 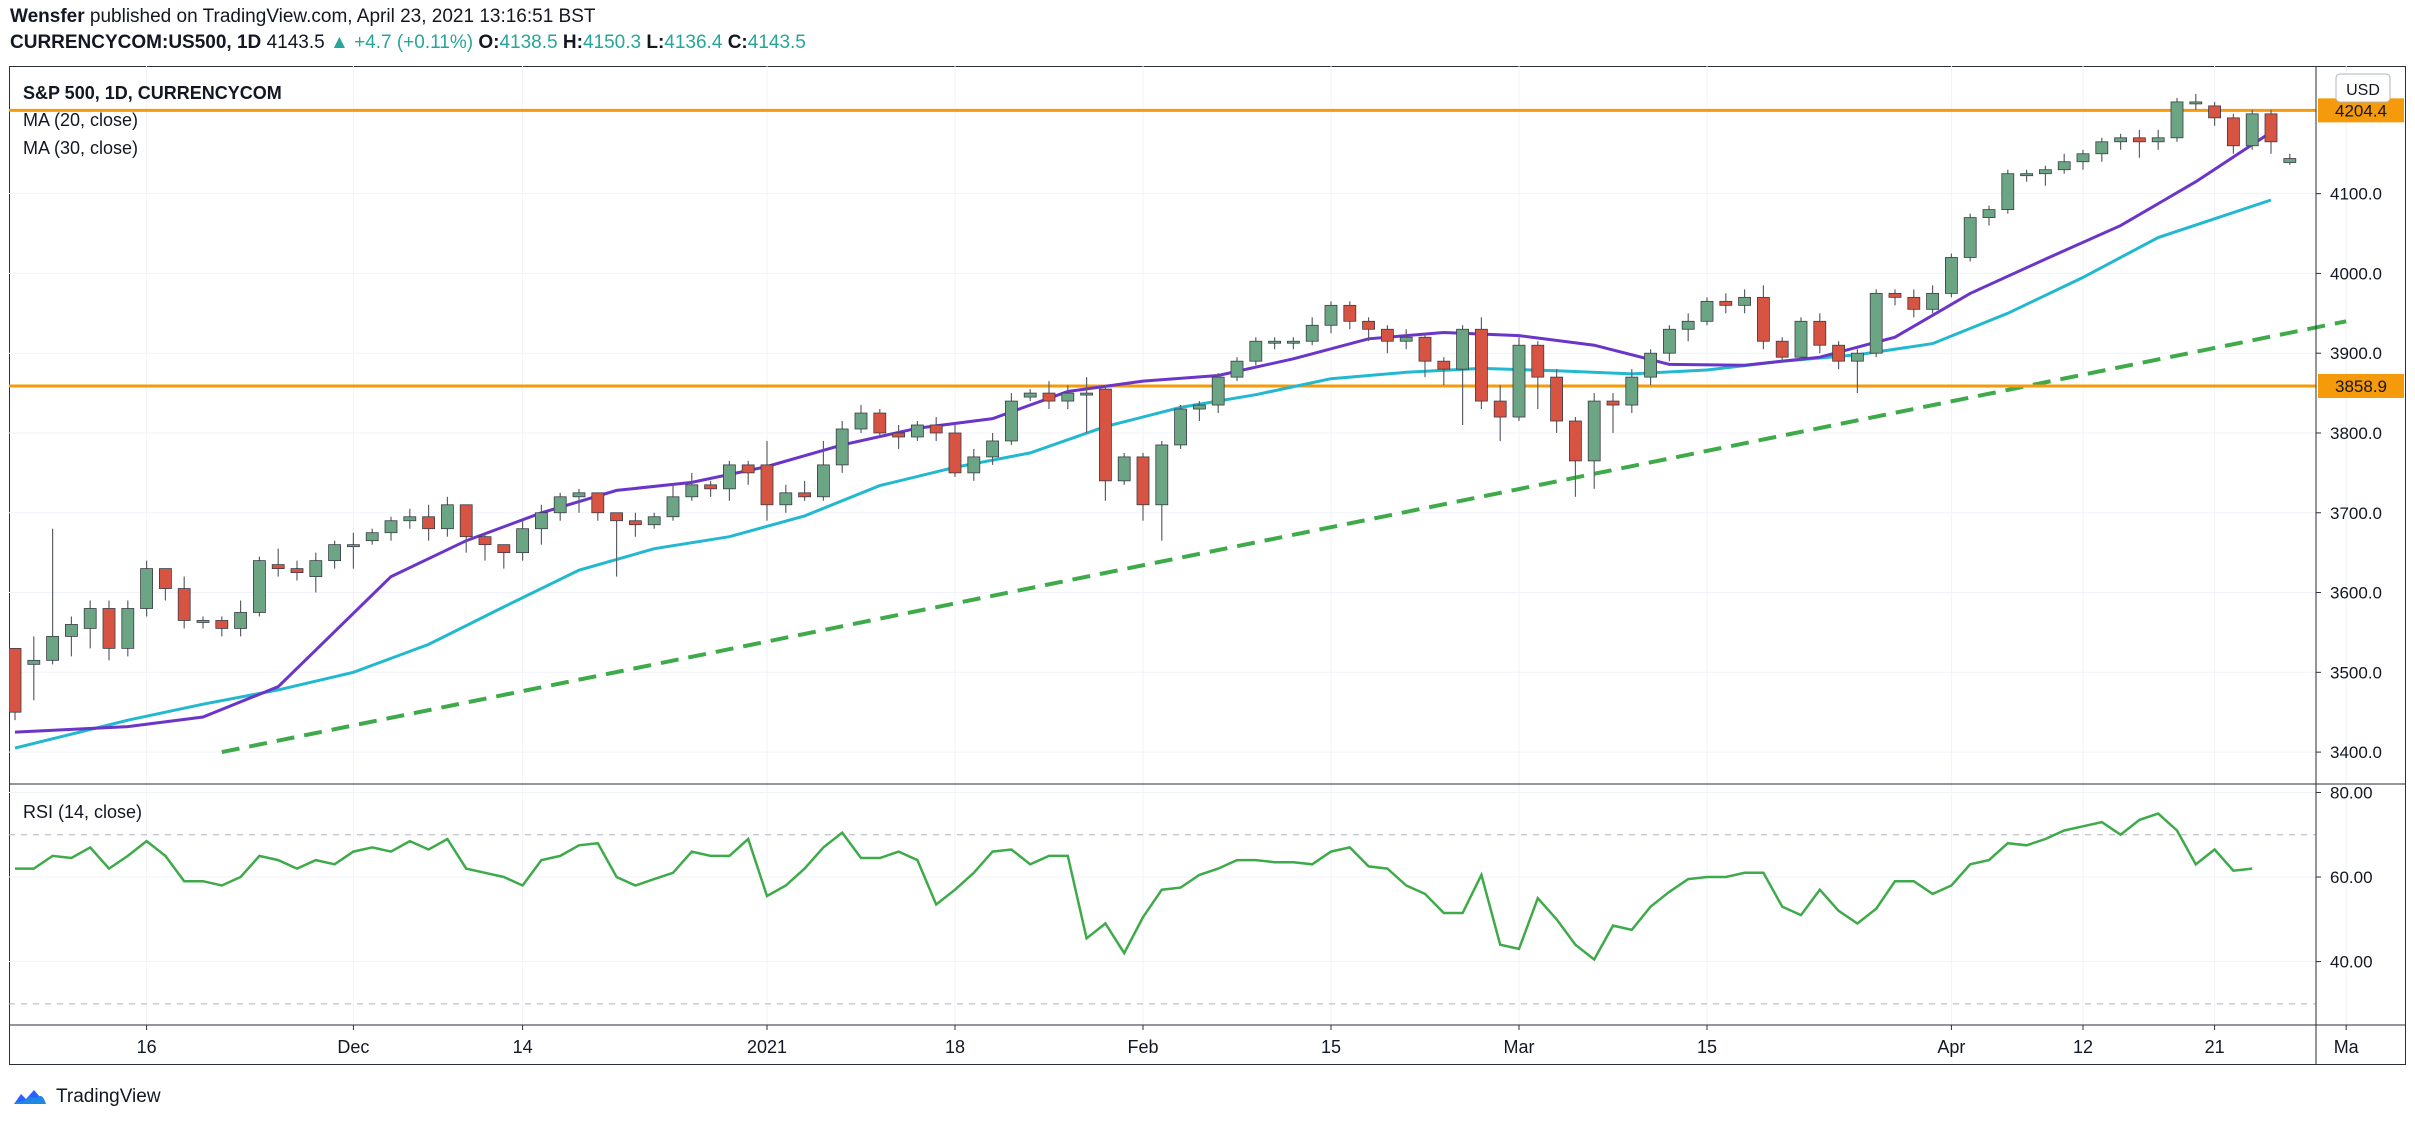 I want to click on low-label: L:, so click(x=655, y=42).